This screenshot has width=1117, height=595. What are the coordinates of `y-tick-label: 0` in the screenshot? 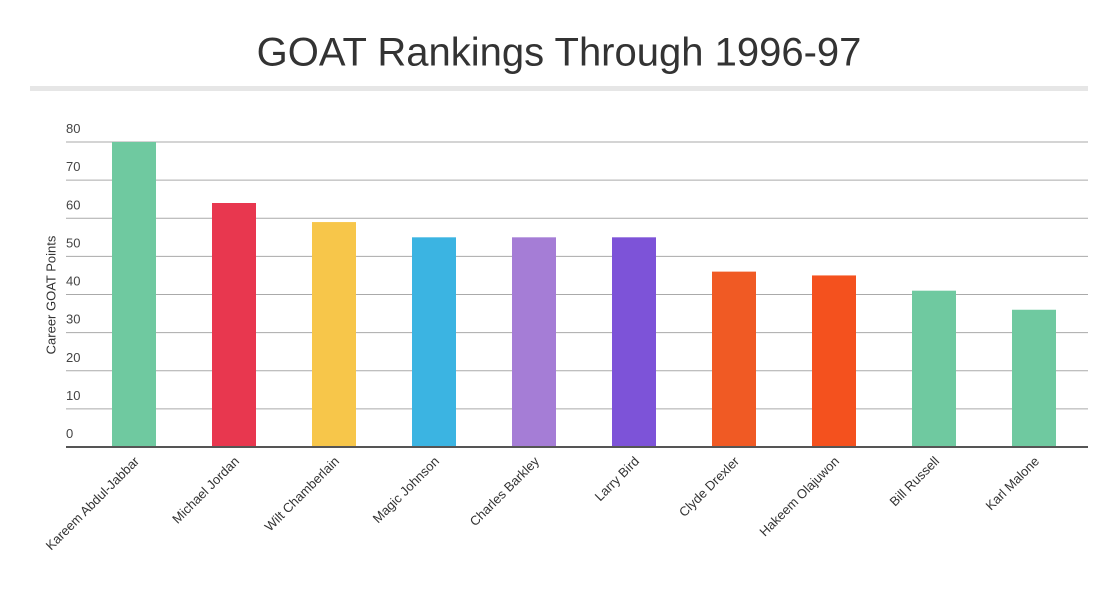 It's located at (69, 433).